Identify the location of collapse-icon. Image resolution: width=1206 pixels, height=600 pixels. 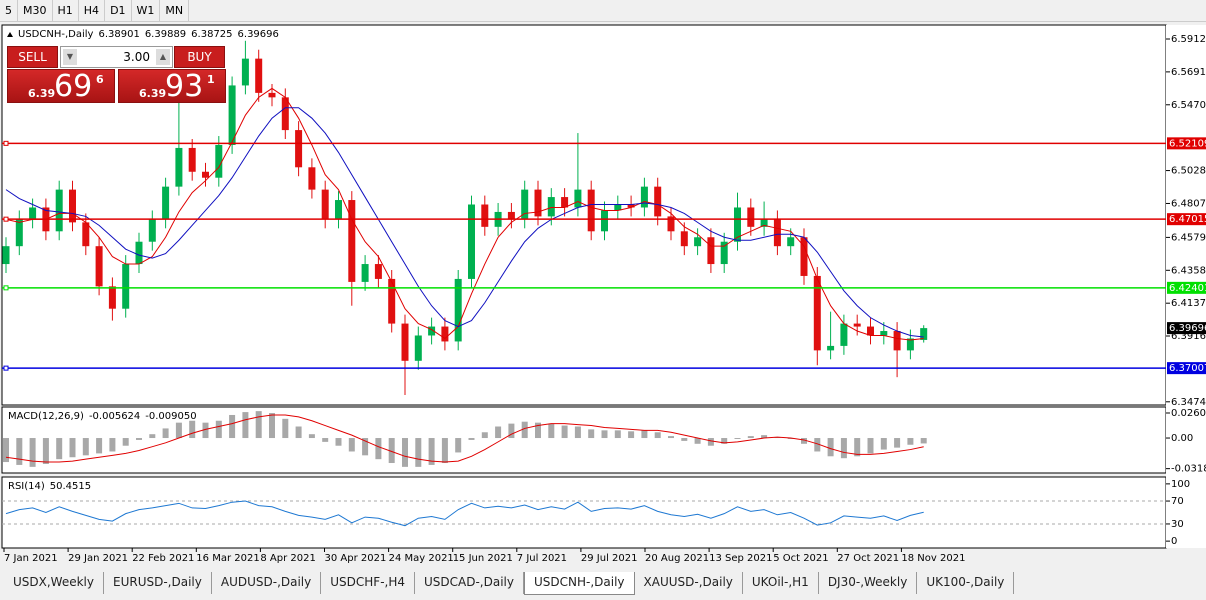
(10, 34).